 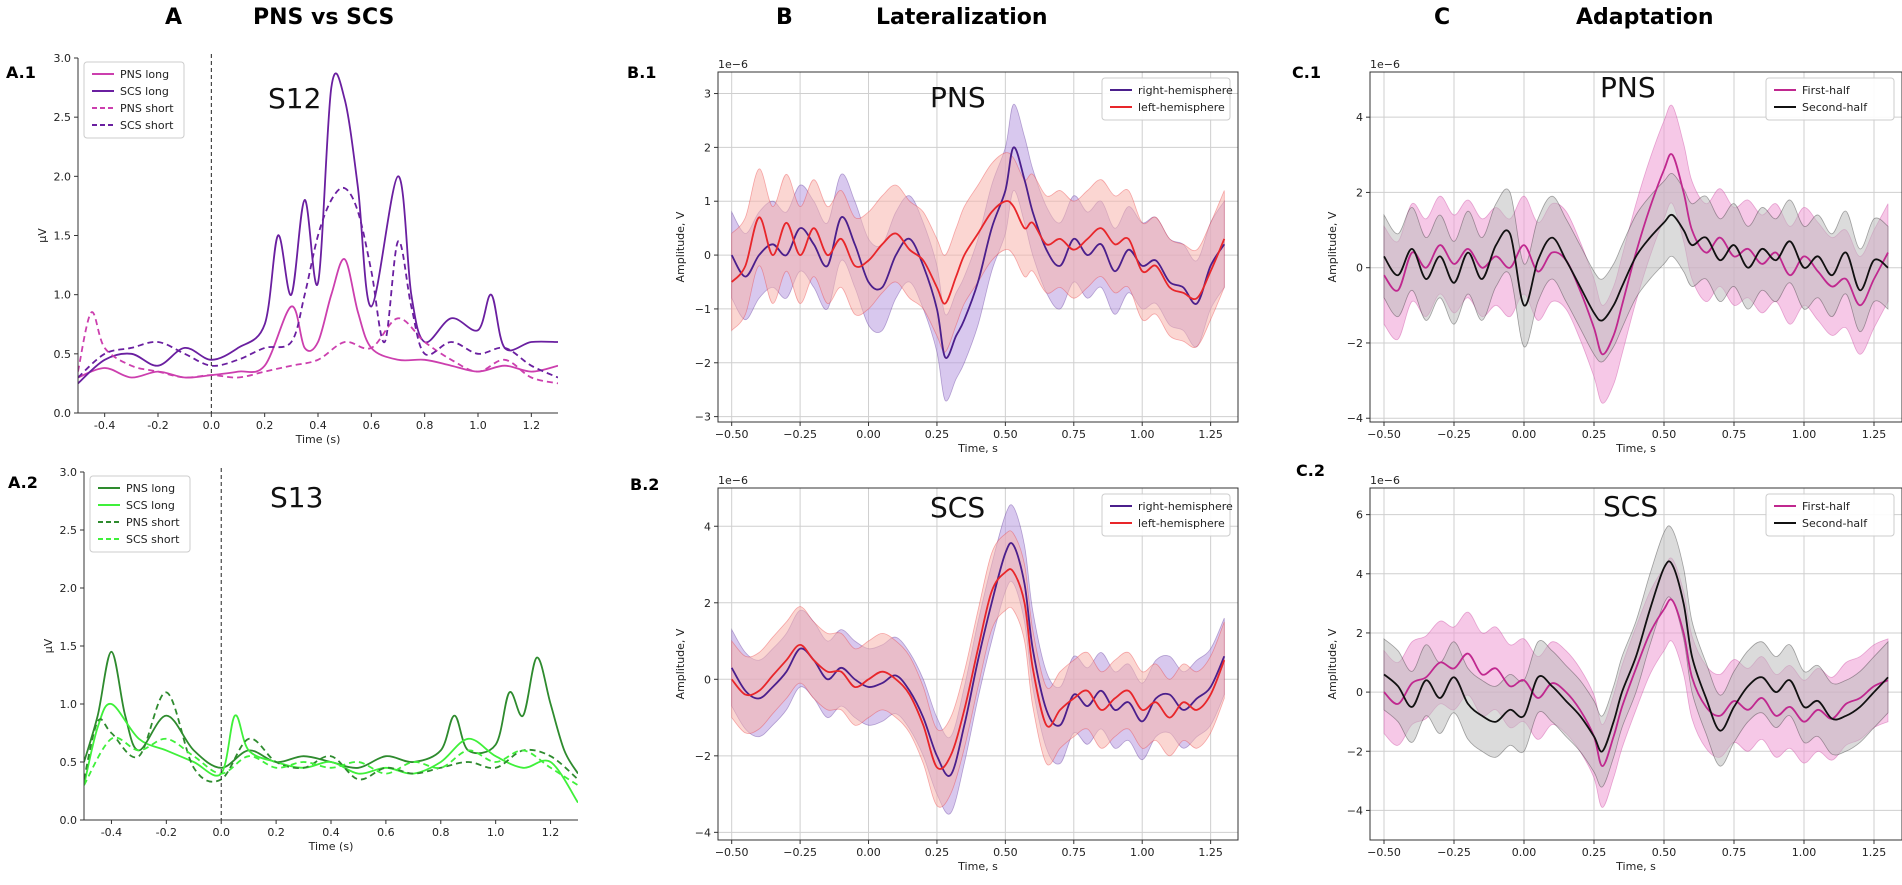 What do you see at coordinates (150, 488) in the screenshot?
I see `legend-label: PNS long` at bounding box center [150, 488].